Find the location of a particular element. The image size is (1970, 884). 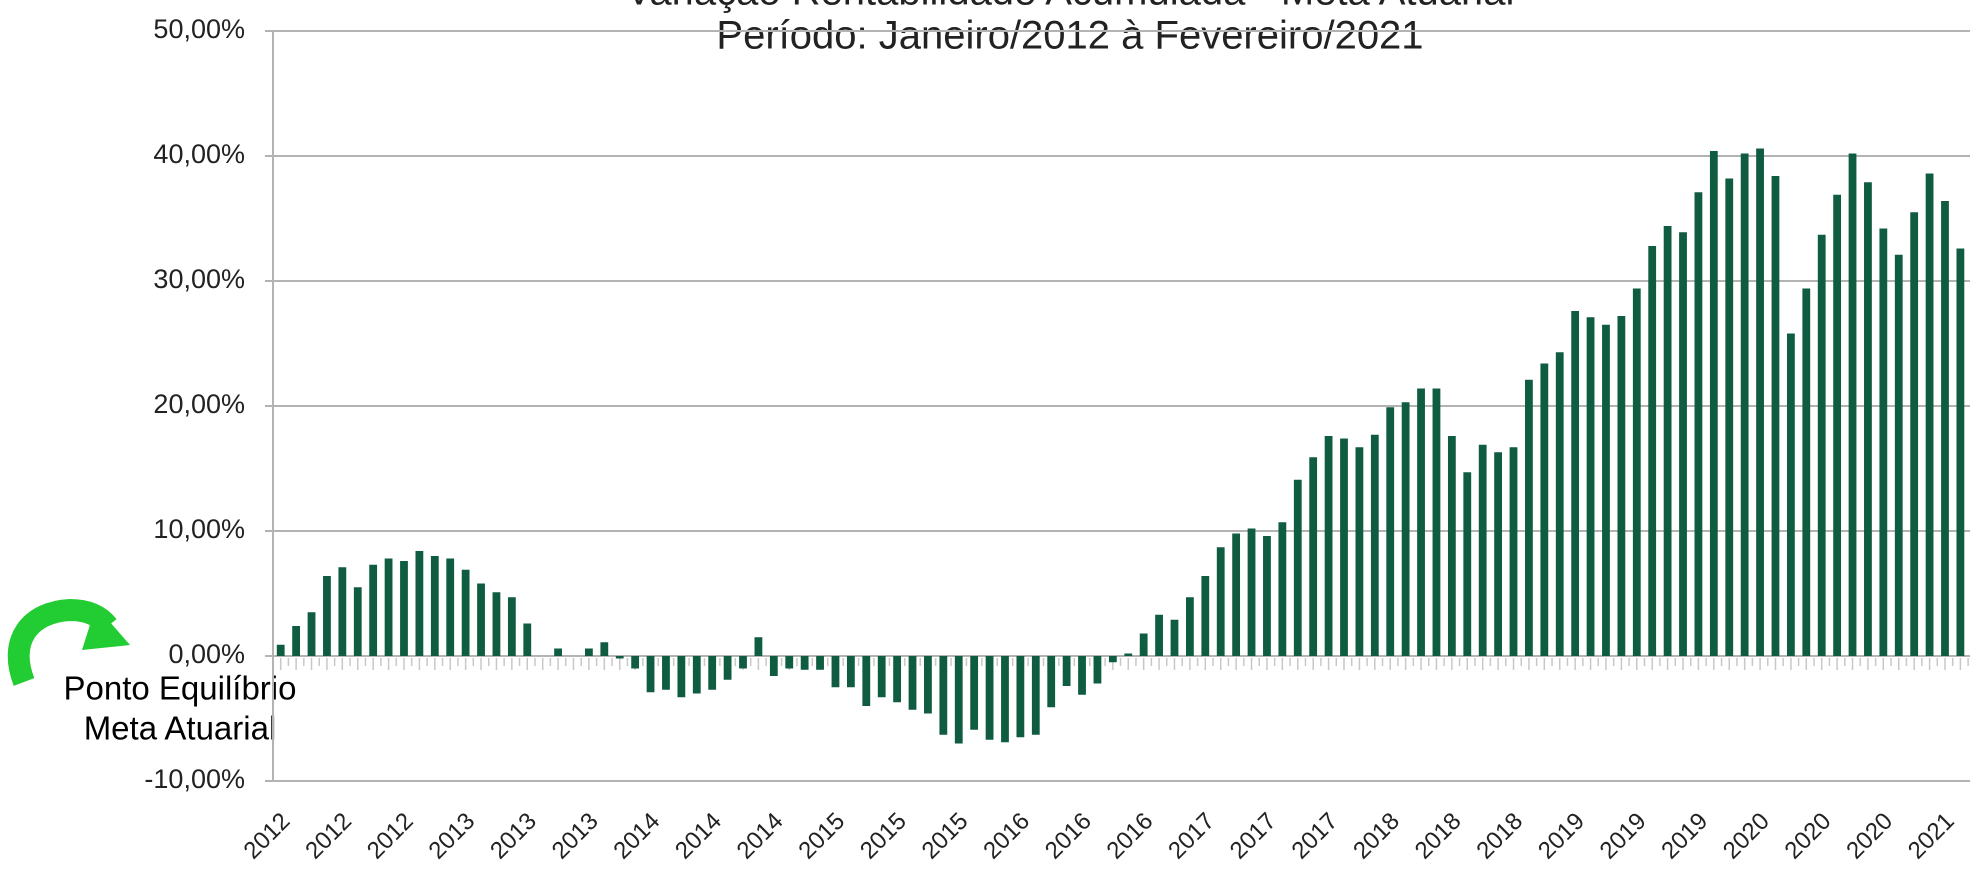

annotation: Ponto Equilíbrio is located at coordinates (180, 688).